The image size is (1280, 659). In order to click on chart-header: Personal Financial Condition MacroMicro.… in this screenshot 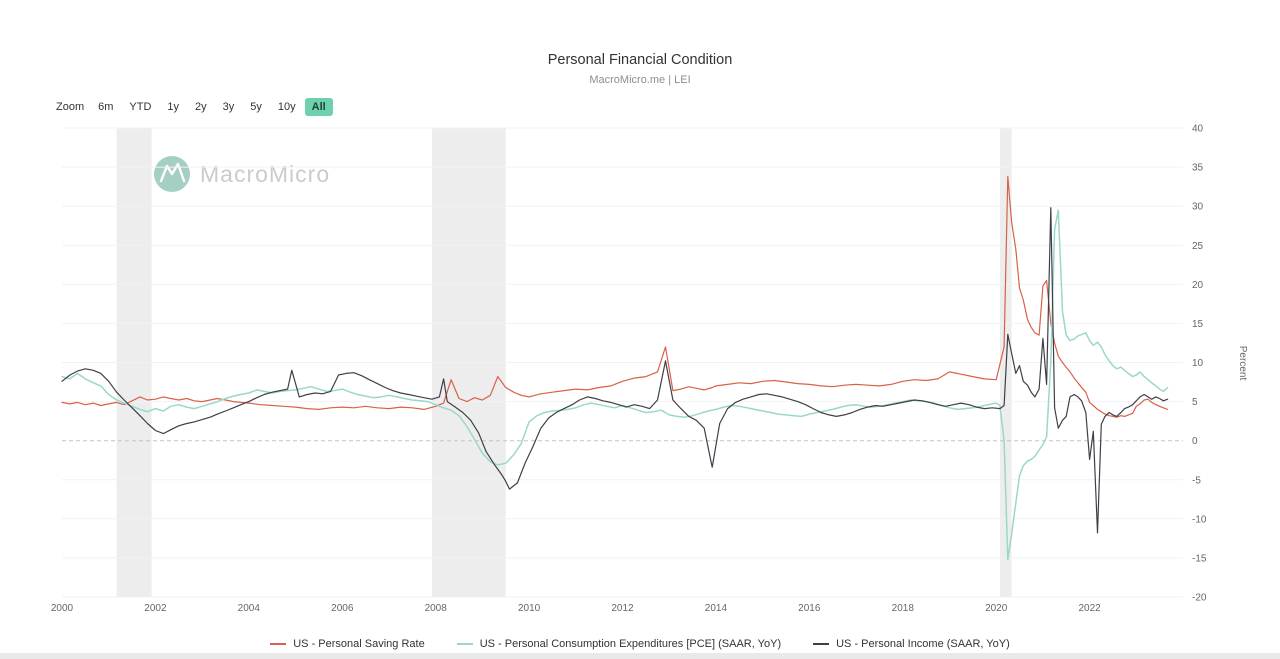, I will do `click(640, 69)`.